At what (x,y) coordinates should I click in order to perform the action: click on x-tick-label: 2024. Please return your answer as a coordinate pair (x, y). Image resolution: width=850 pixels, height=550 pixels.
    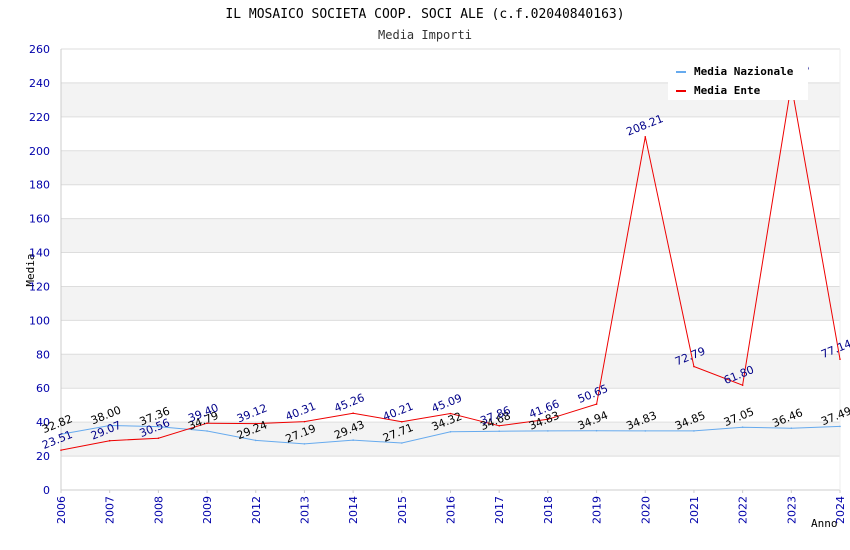
    Looking at the image, I should click on (840, 510).